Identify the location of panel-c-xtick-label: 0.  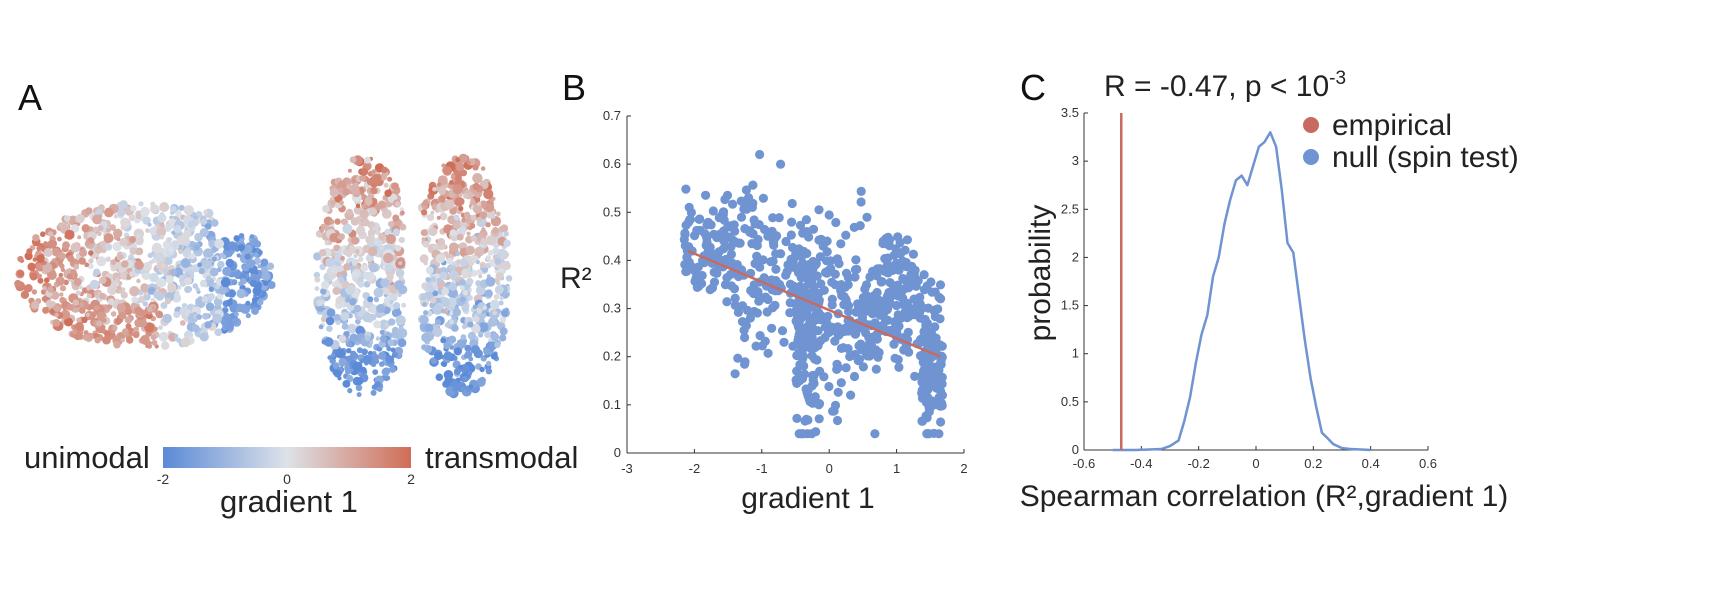
(1255, 463).